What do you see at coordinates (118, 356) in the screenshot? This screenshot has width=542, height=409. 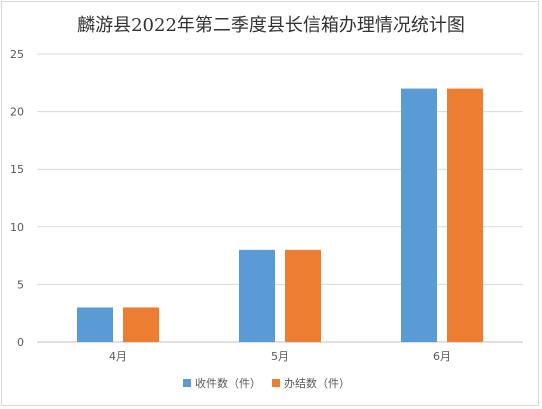 I see `x-tick-label: 4月` at bounding box center [118, 356].